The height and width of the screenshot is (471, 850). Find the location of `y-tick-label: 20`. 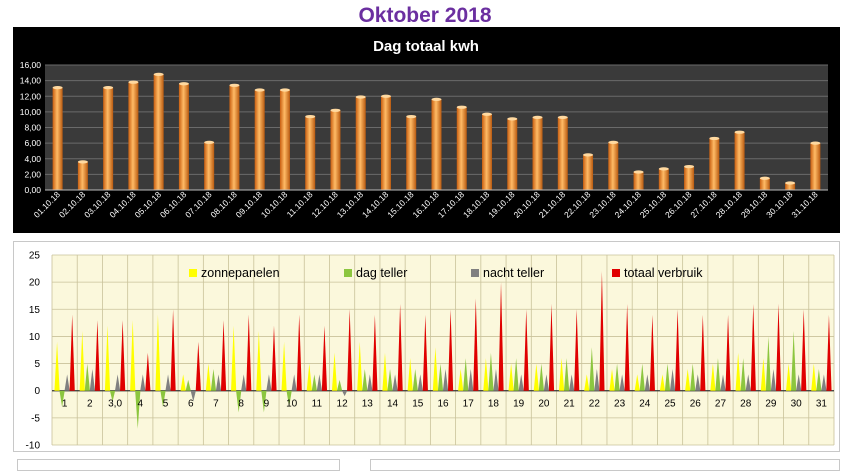

y-tick-label: 20 is located at coordinates (35, 283).